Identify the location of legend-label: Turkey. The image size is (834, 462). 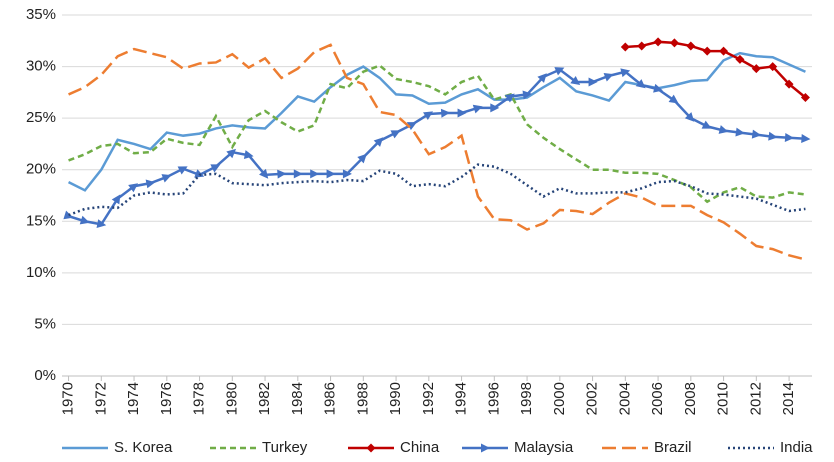
(285, 447).